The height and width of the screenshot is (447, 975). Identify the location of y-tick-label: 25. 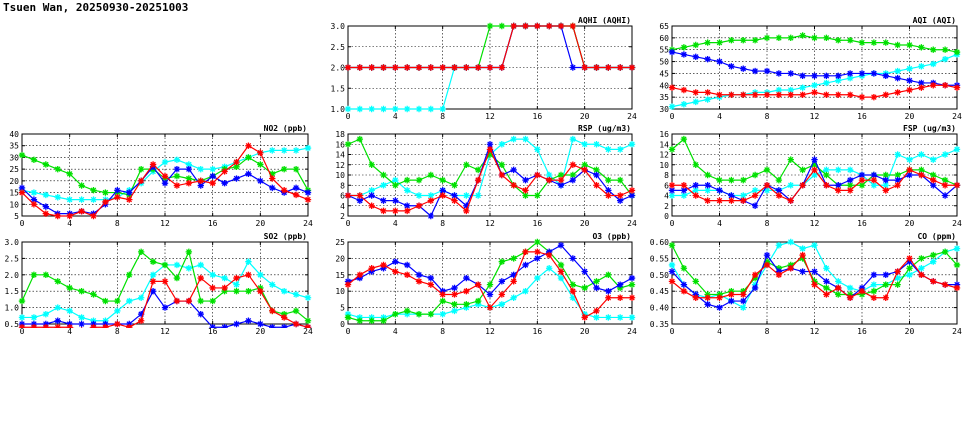
(14, 169).